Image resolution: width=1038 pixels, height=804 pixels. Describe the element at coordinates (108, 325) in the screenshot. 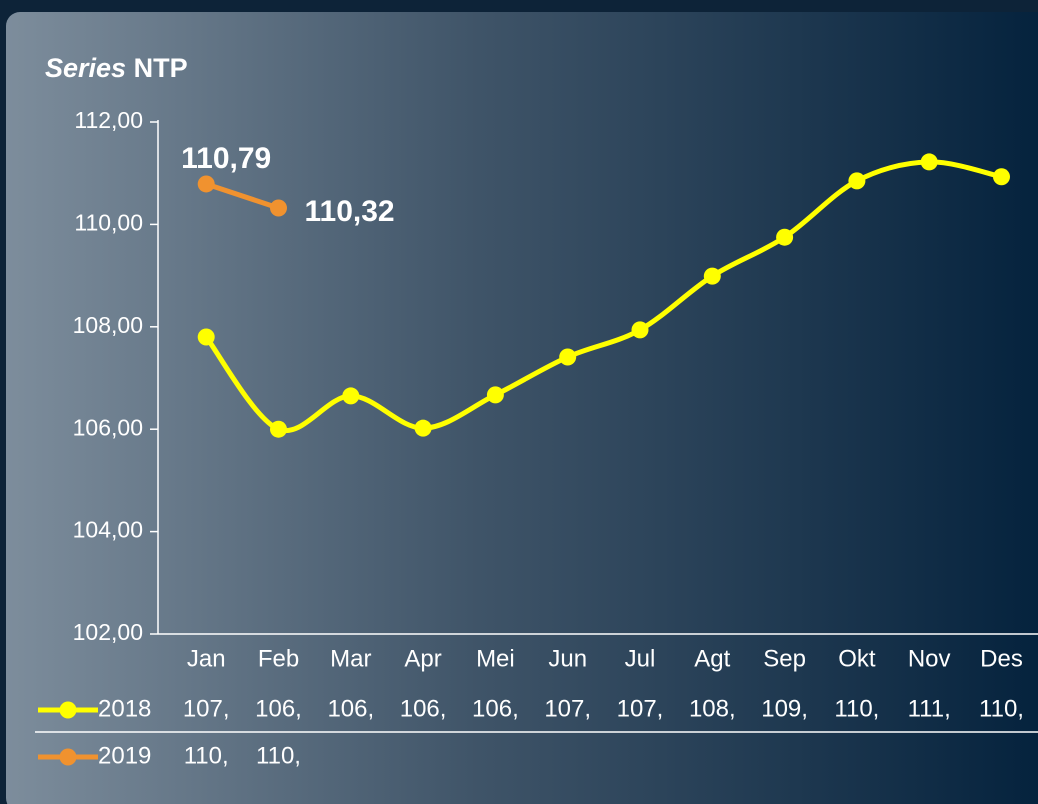

I see `y-tick-label: 108,00` at that location.